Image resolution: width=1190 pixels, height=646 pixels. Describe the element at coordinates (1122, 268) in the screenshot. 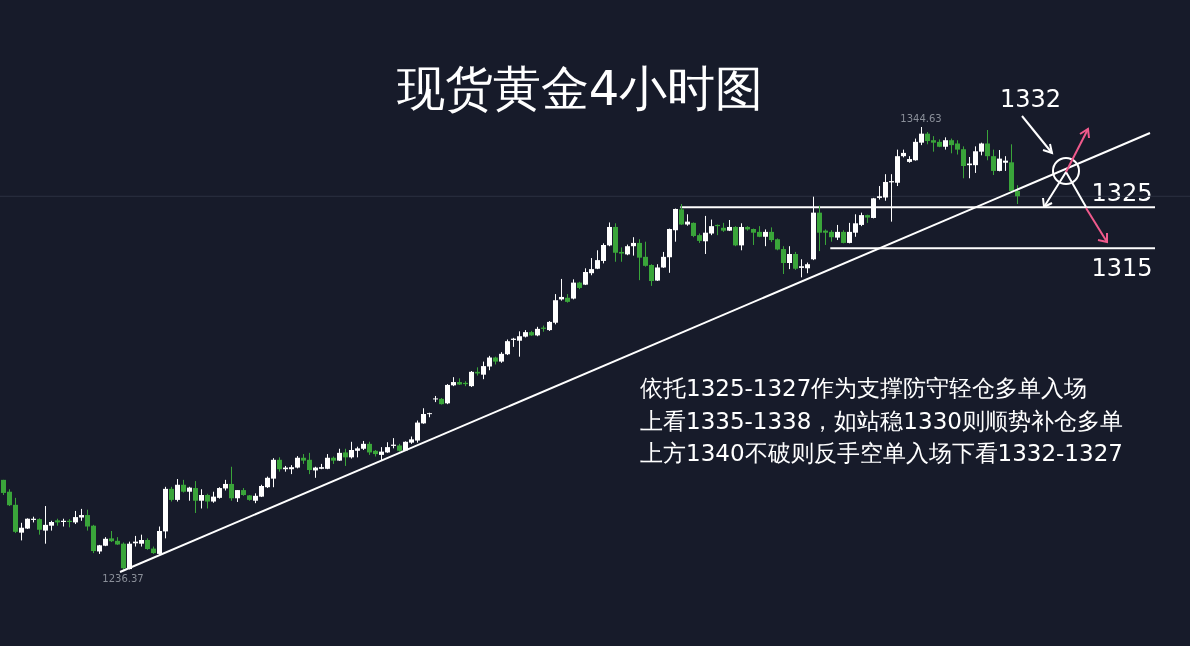

I see `ref-line-label: 1315` at that location.